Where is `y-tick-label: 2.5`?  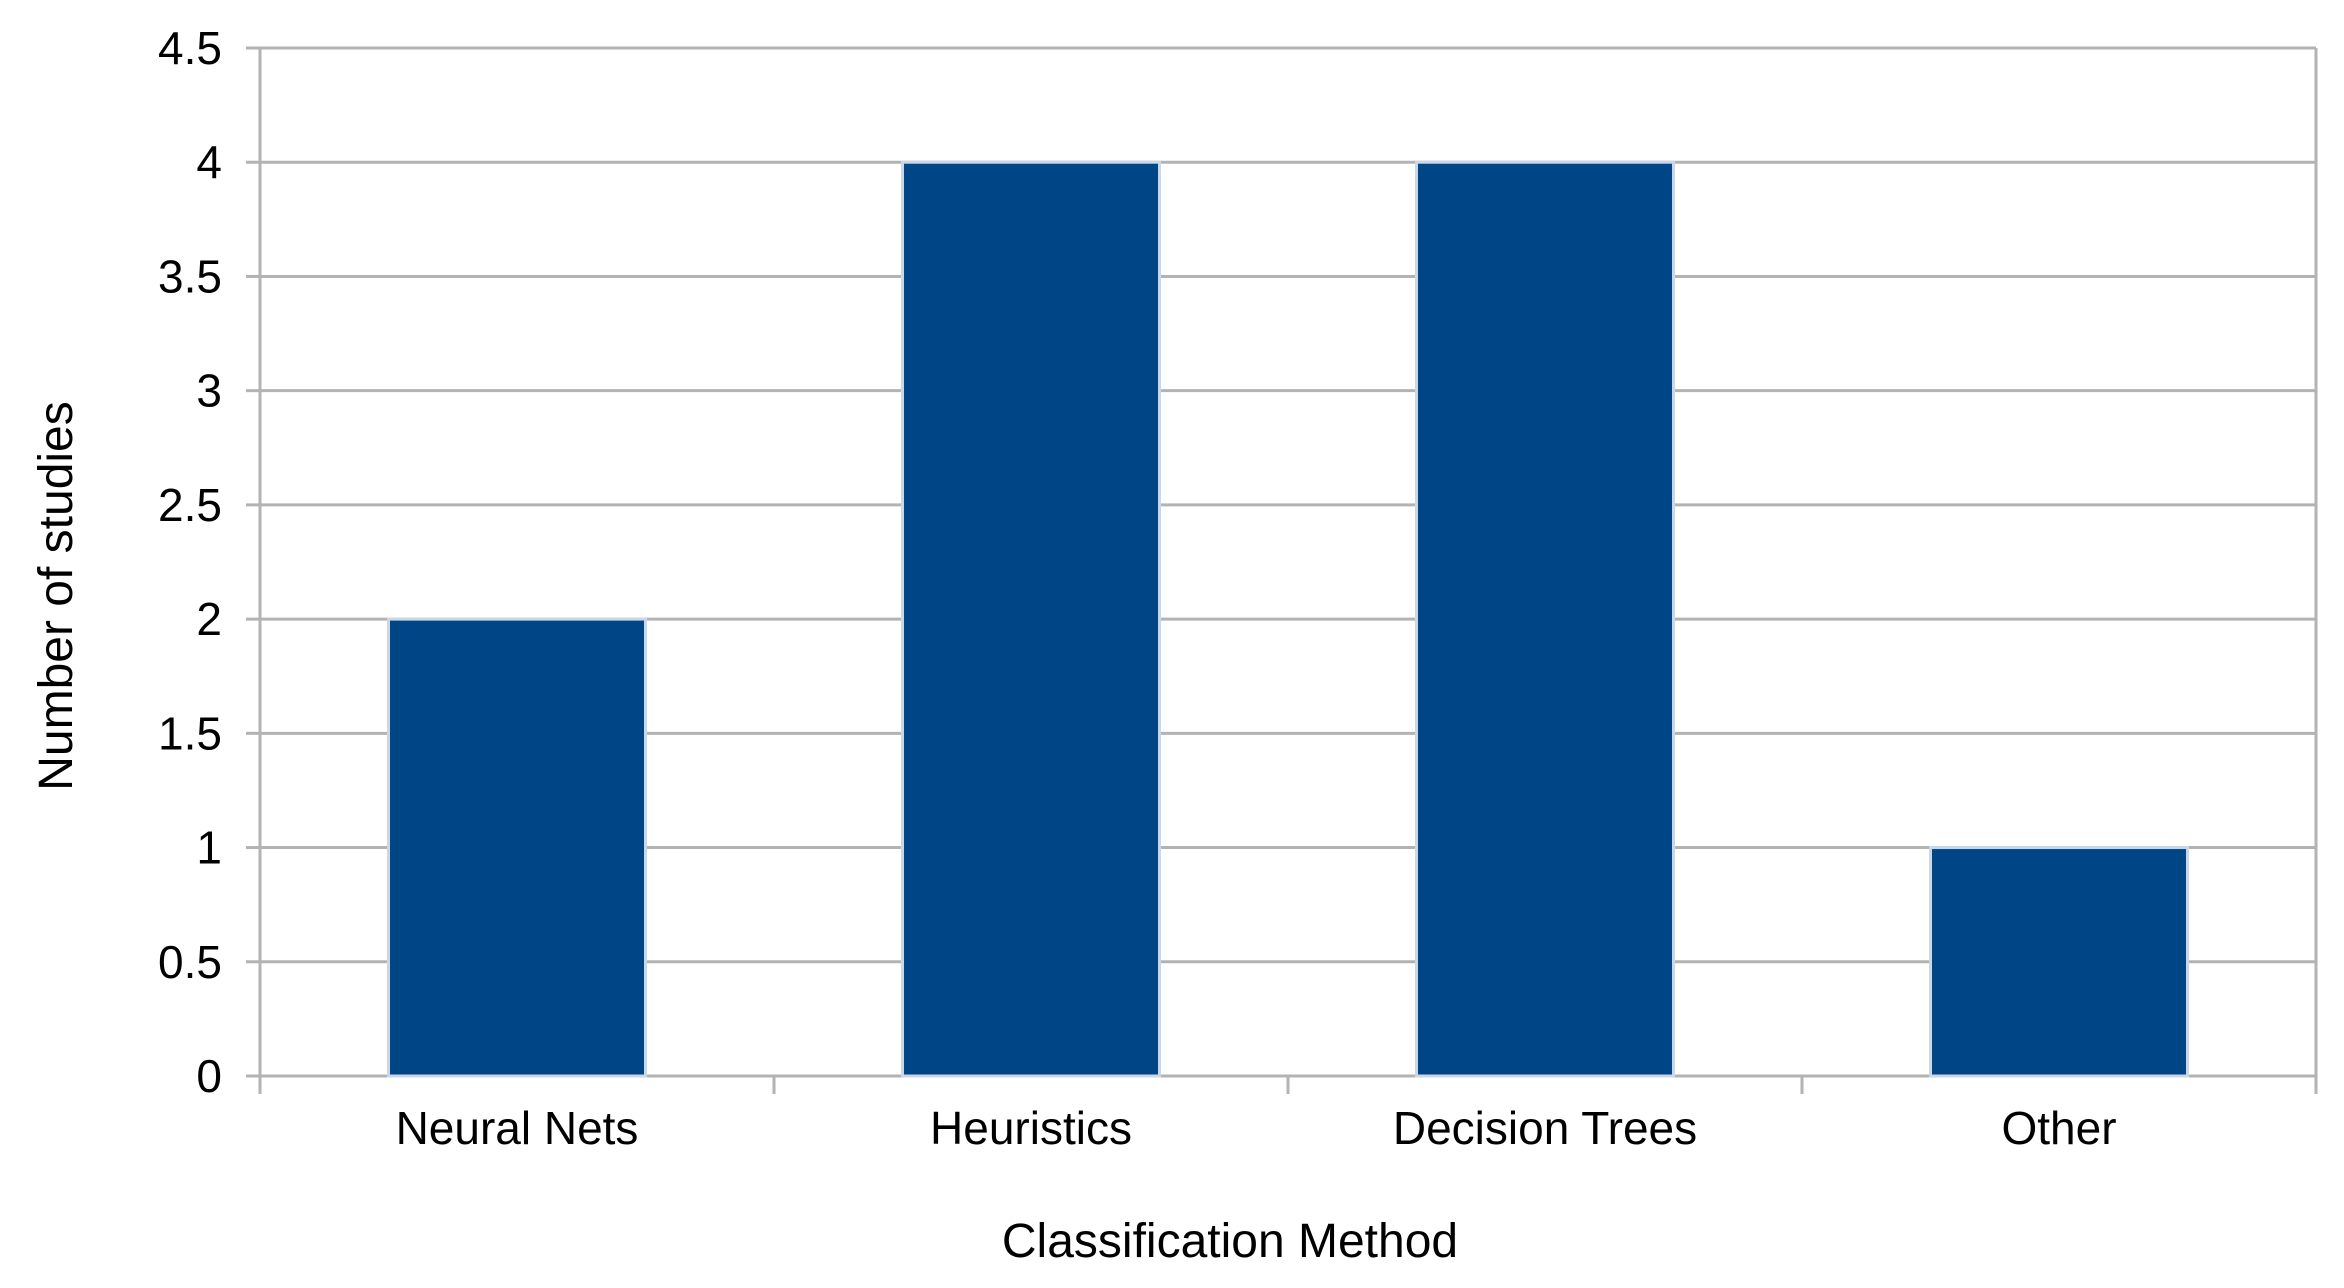 y-tick-label: 2.5 is located at coordinates (190, 505).